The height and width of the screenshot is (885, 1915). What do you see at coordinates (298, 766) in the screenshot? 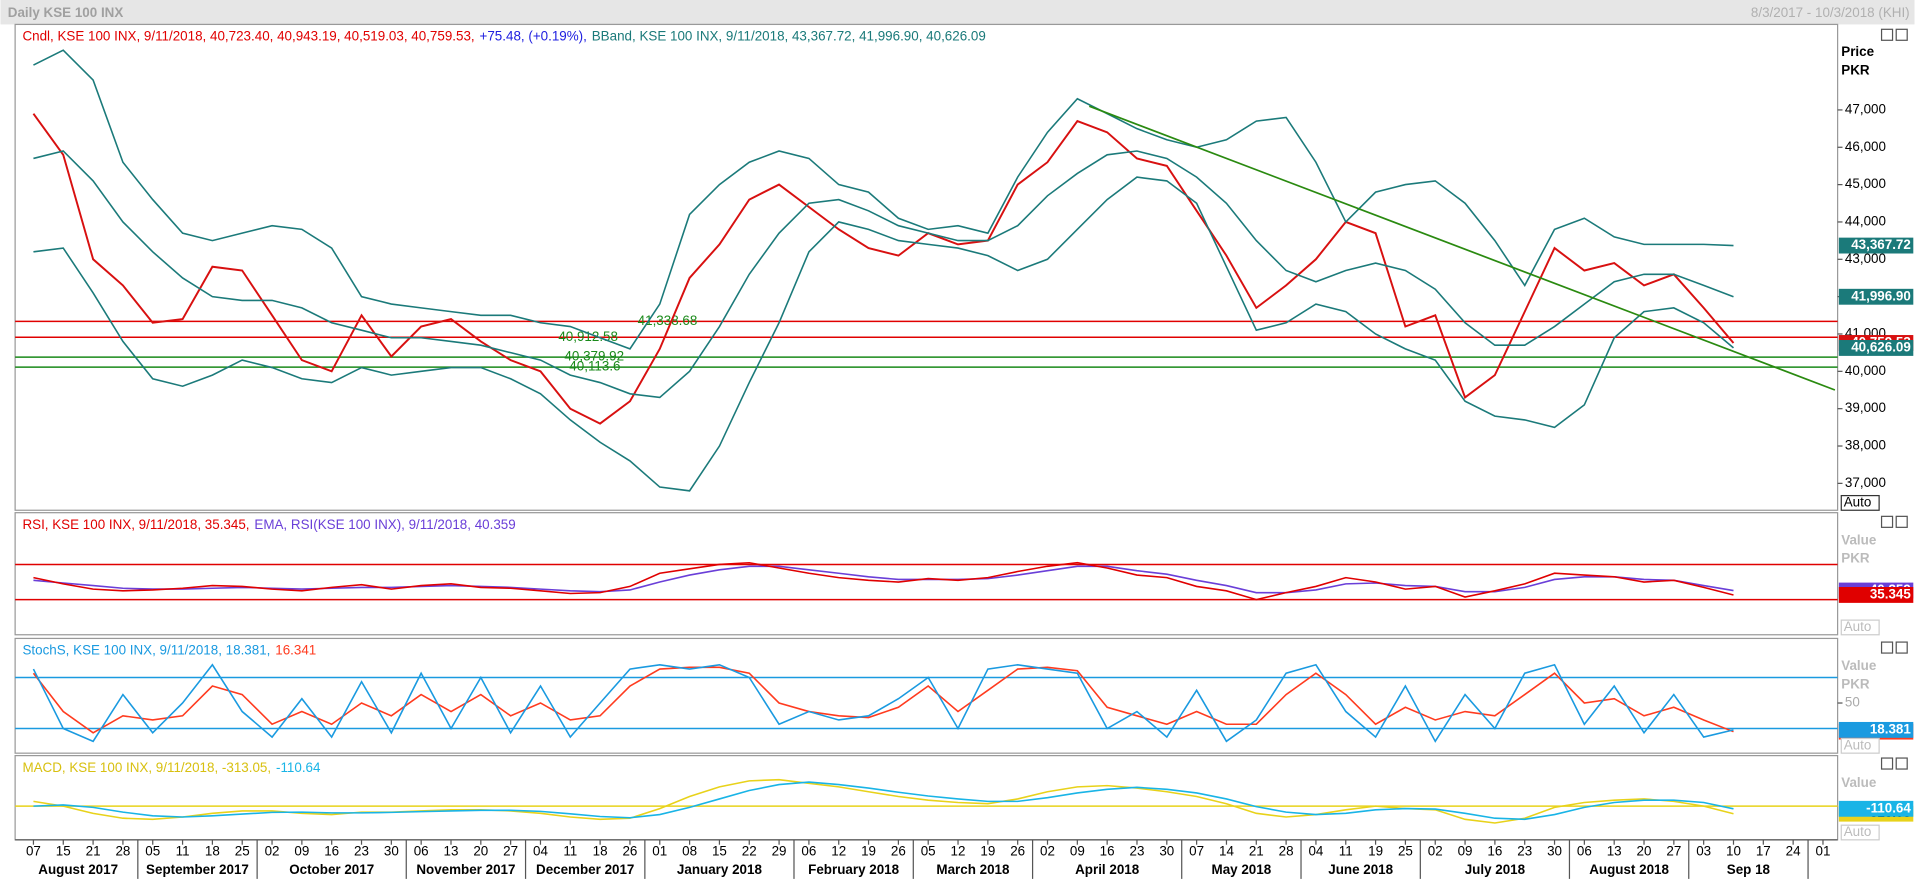
I see `legend-entry: -110.64` at bounding box center [298, 766].